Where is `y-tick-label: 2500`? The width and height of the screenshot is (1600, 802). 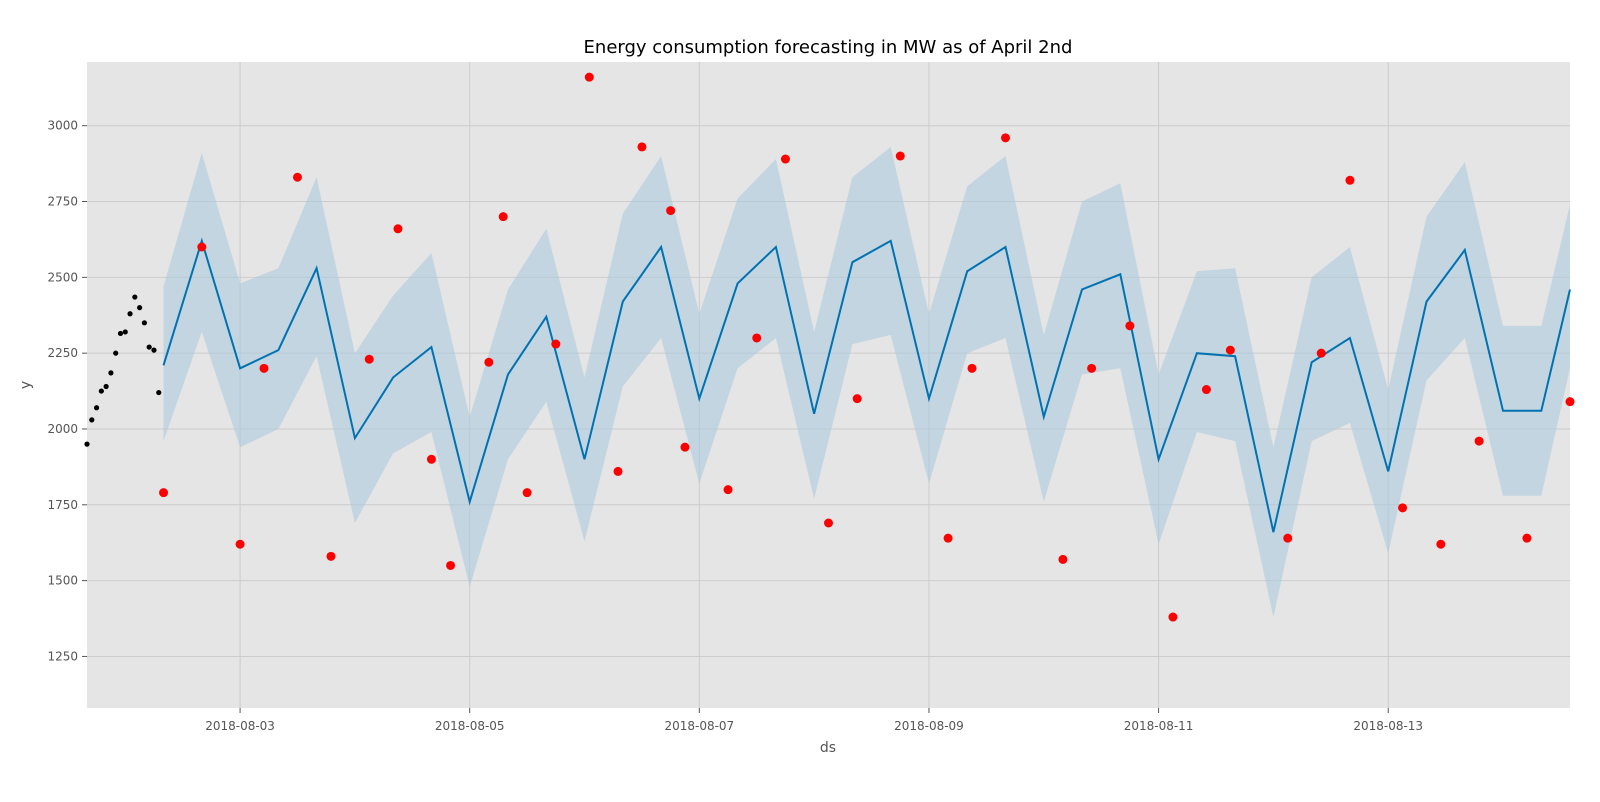
y-tick-label: 2500 is located at coordinates (62, 277).